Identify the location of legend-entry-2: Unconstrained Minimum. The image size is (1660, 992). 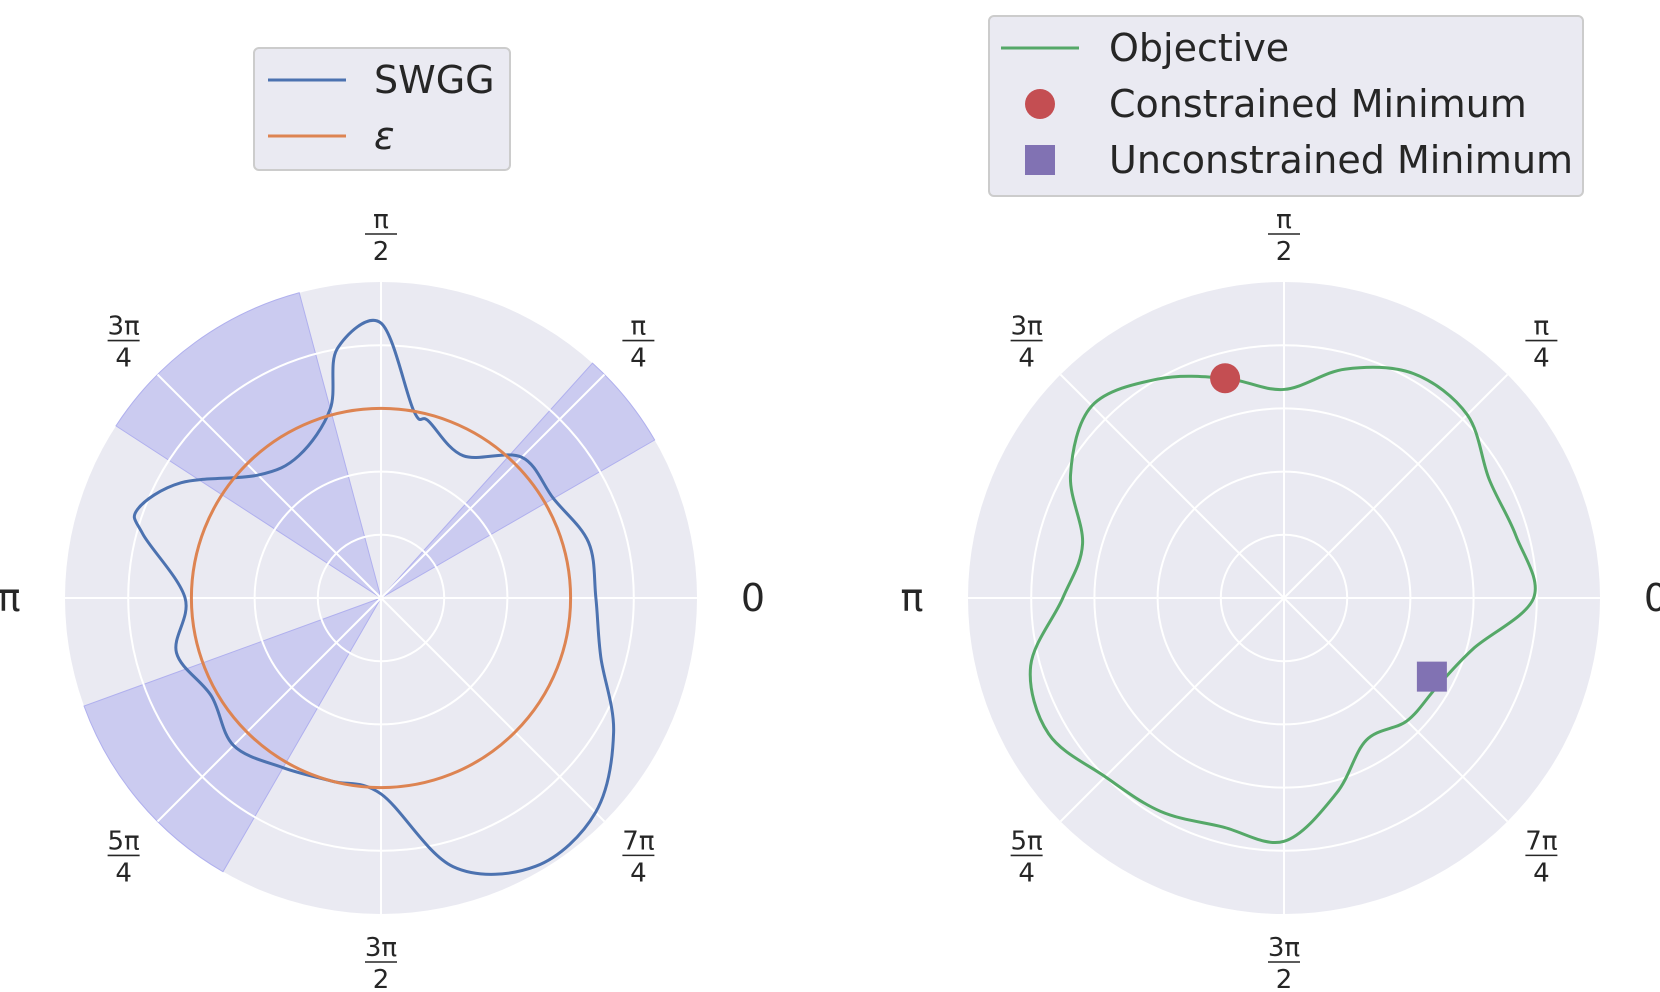
(1341, 160).